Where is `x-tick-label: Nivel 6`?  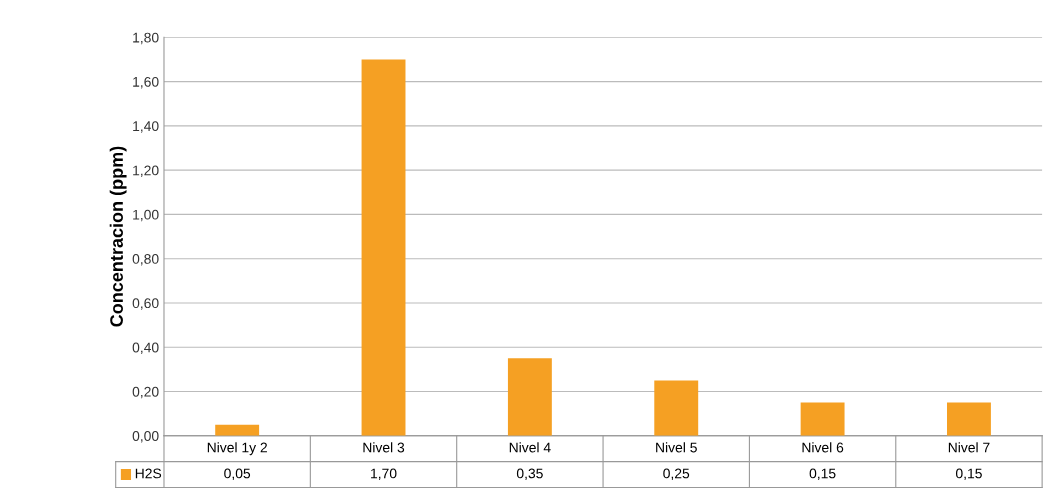
x-tick-label: Nivel 6 is located at coordinates (823, 447).